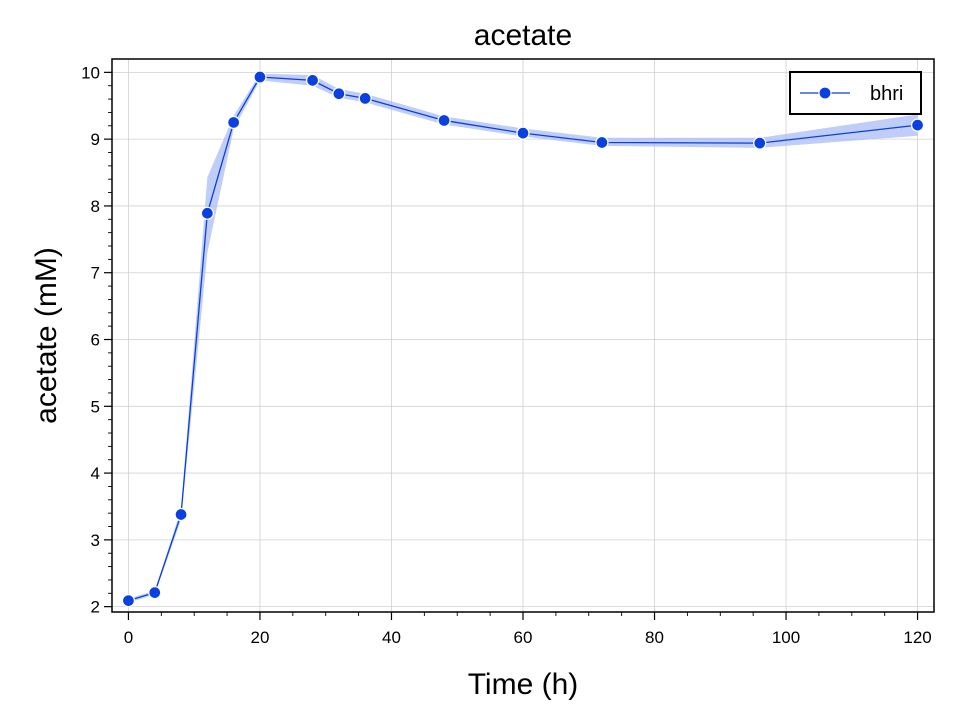 This screenshot has width=960, height=725. Describe the element at coordinates (95, 273) in the screenshot. I see `y-tick-label: 7` at that location.